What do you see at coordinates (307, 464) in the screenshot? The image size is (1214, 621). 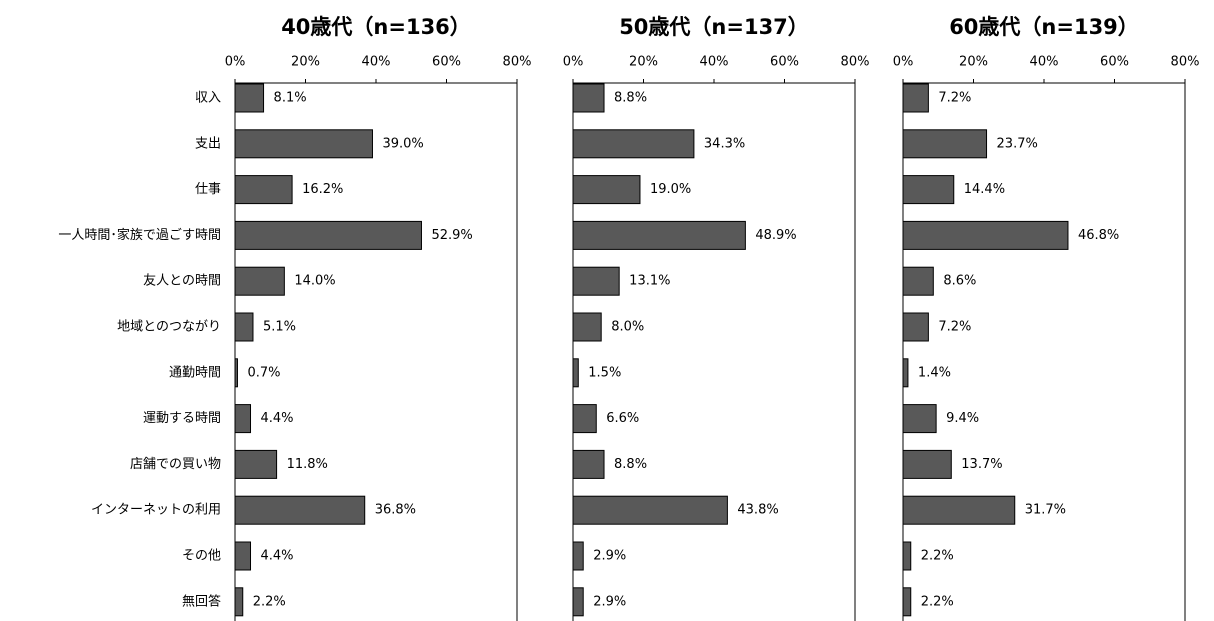 I see `value-label: 11.8%` at bounding box center [307, 464].